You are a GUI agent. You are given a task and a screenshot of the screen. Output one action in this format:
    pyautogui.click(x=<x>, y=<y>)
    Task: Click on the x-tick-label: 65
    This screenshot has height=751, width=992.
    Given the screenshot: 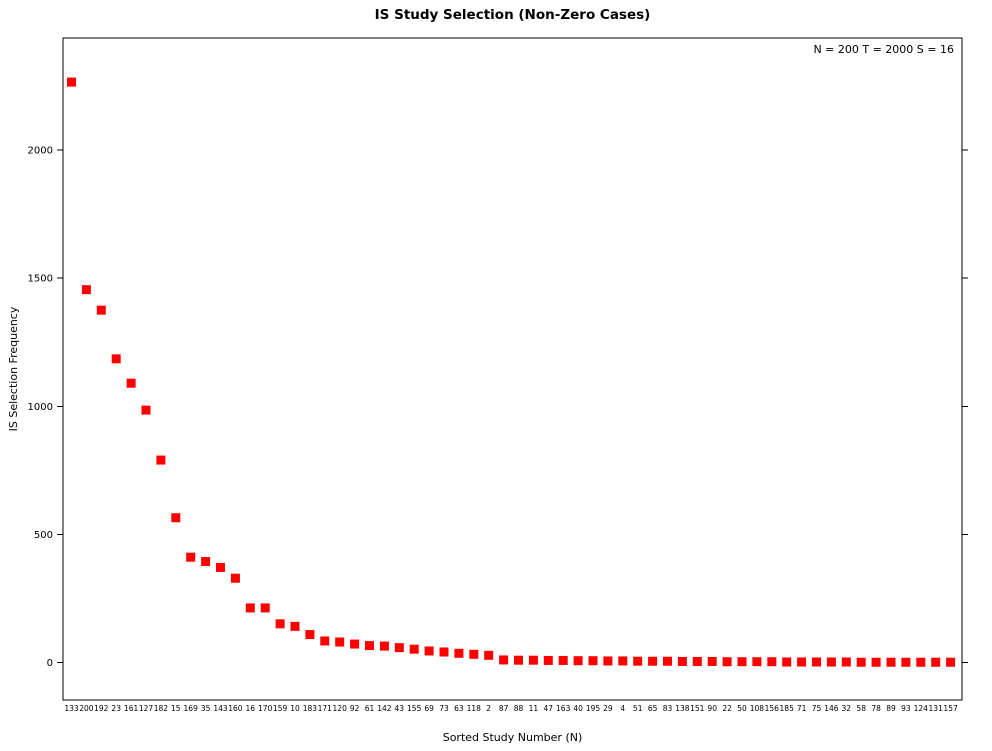 What is the action you would take?
    pyautogui.click(x=653, y=708)
    